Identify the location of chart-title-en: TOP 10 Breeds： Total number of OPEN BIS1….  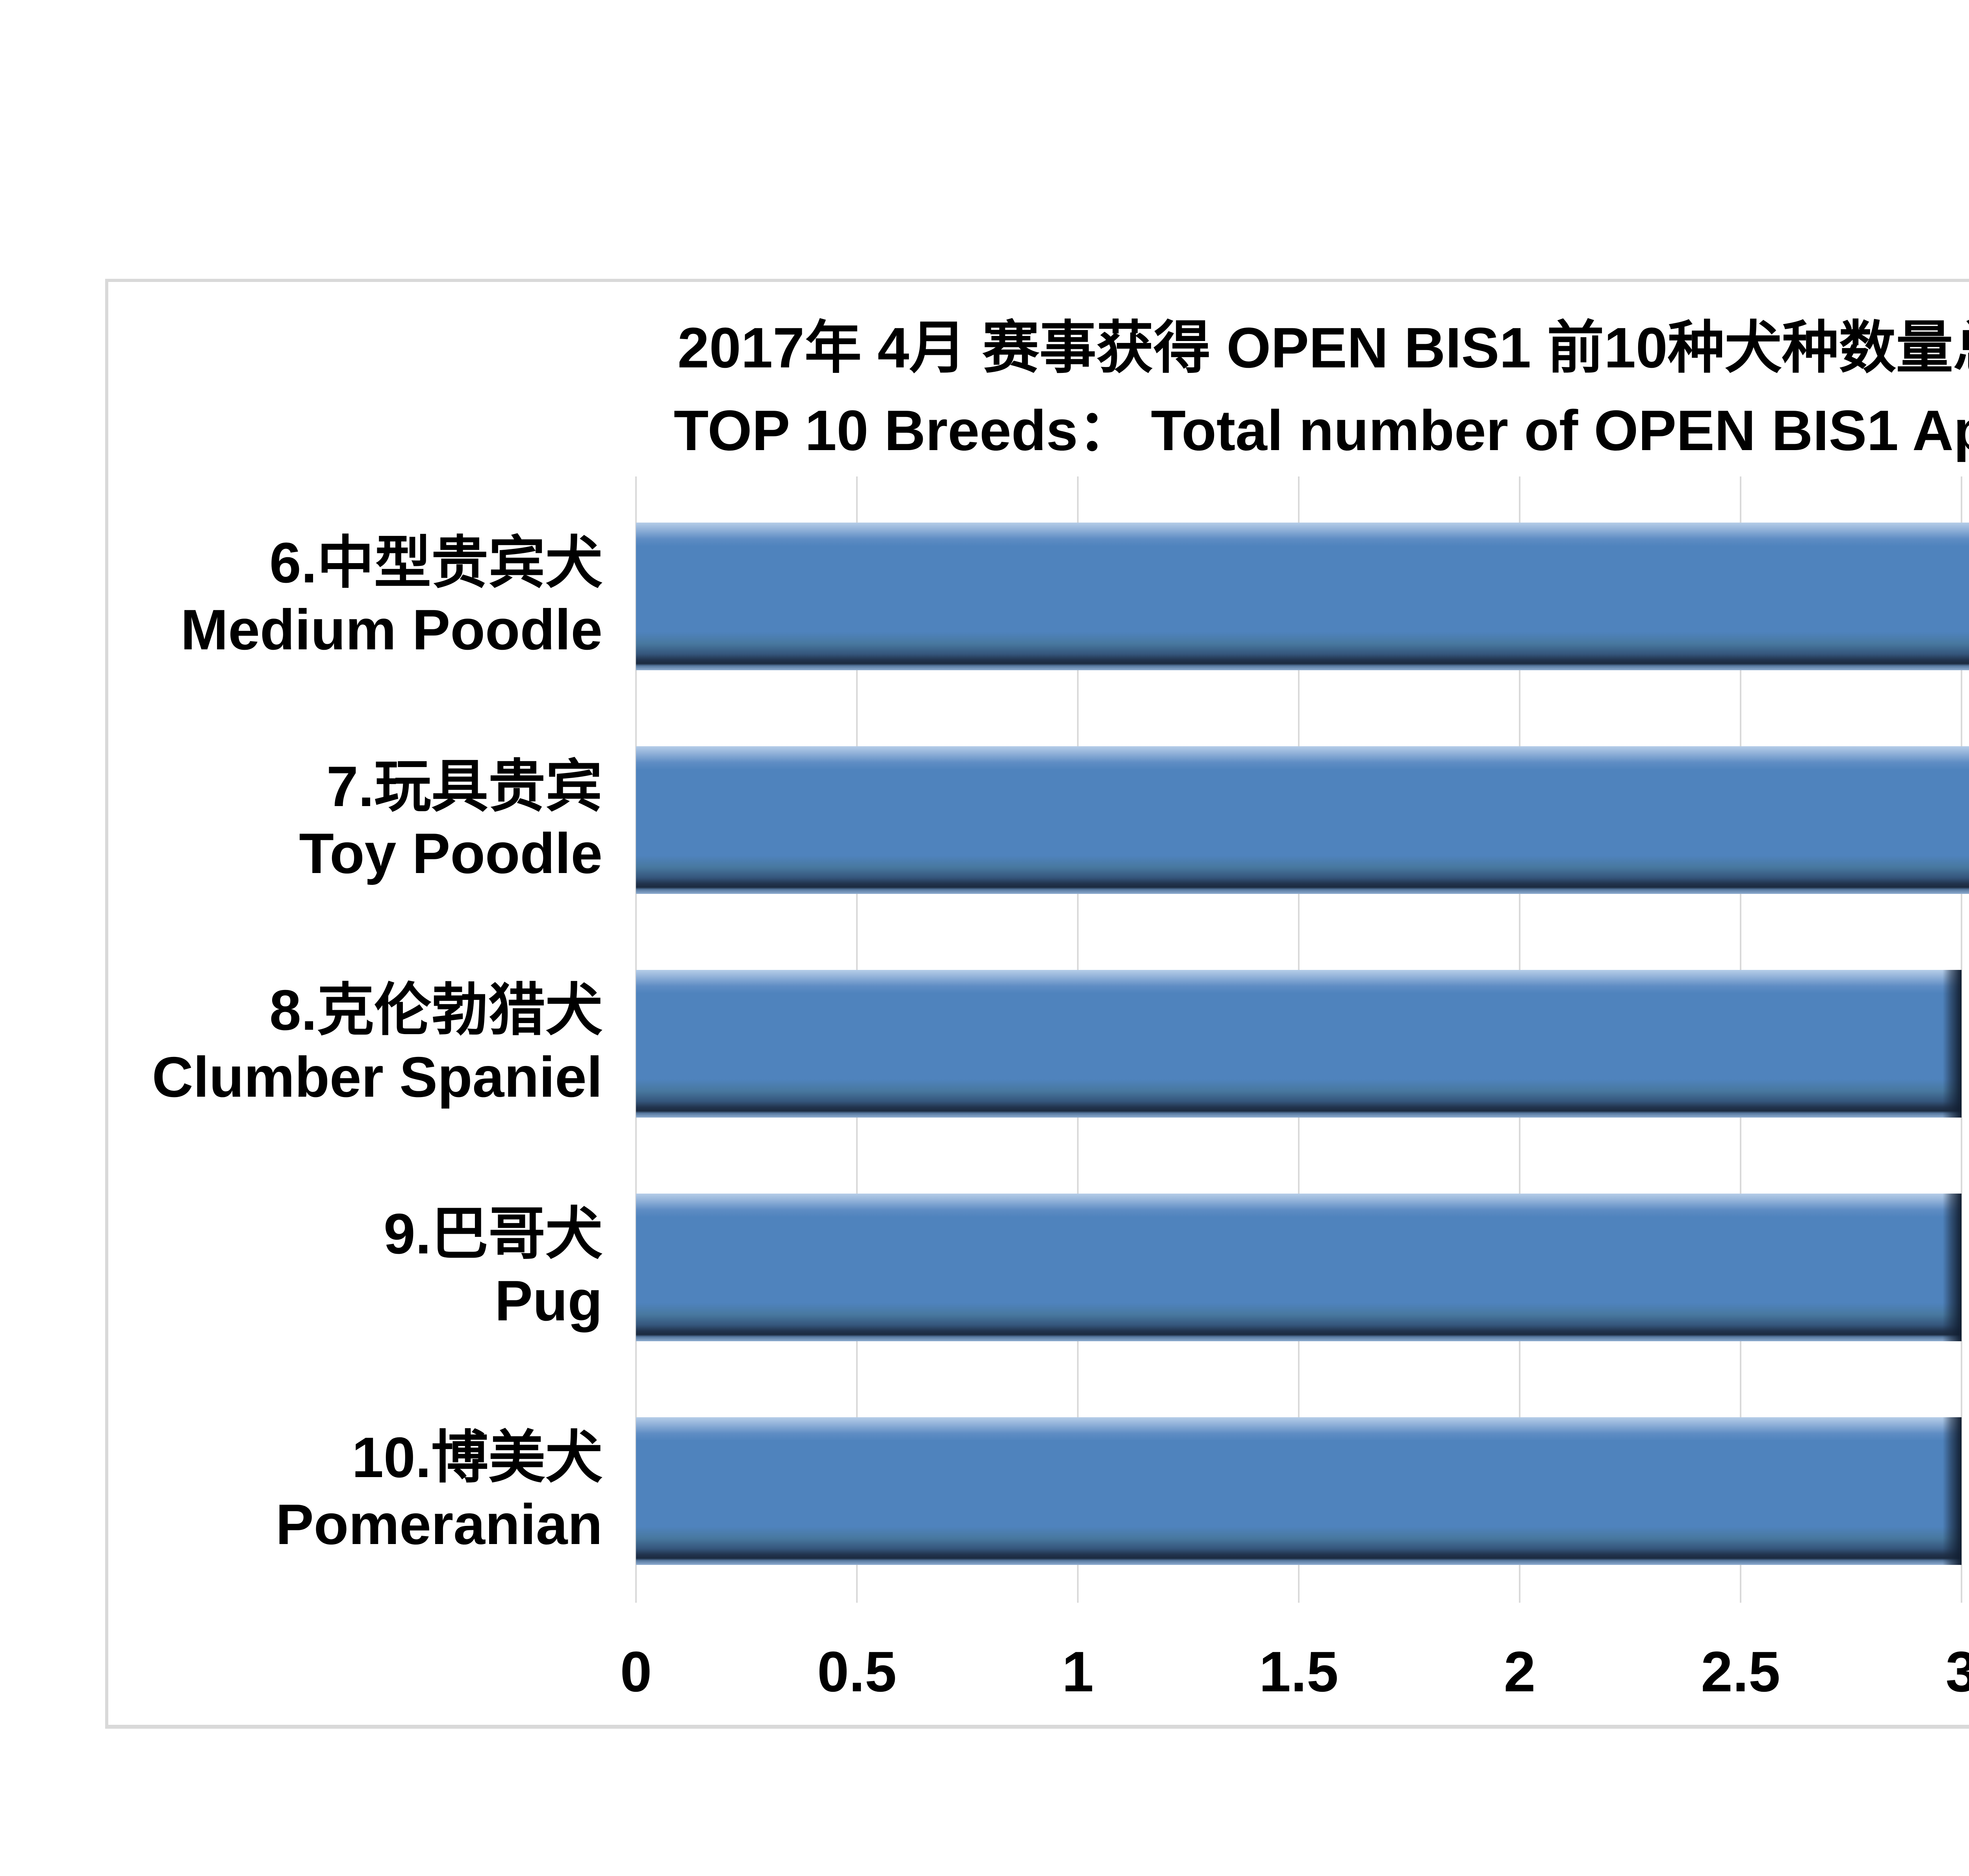
(1321, 430).